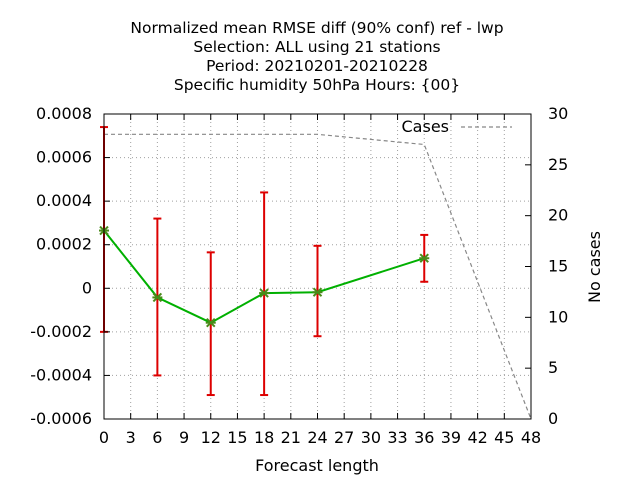 This screenshot has height=480, width=640. I want to click on x-axis-title: Forecast length, so click(317, 465).